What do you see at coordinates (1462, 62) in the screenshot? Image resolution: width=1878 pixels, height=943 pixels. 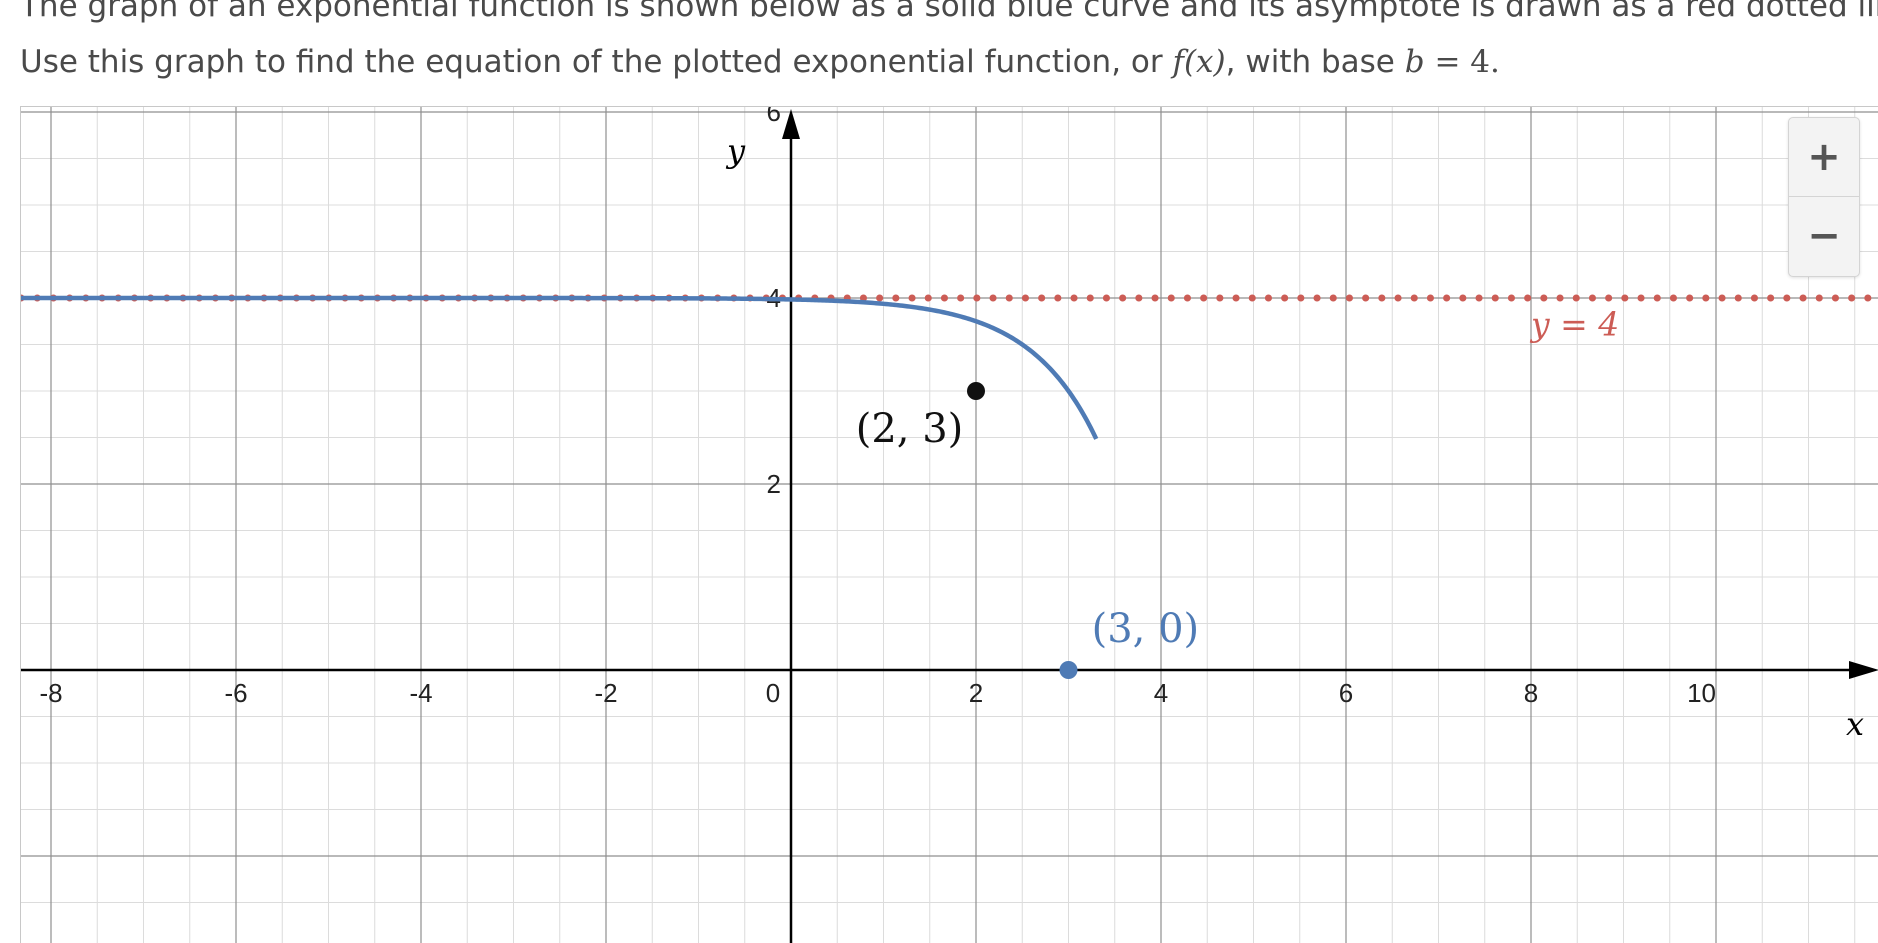 I see `base-value: = 4.` at bounding box center [1462, 62].